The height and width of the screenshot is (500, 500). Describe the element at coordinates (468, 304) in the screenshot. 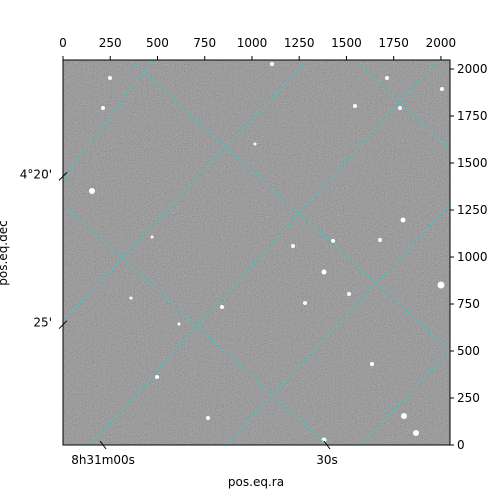

I see `y-tick-label: 750` at that location.